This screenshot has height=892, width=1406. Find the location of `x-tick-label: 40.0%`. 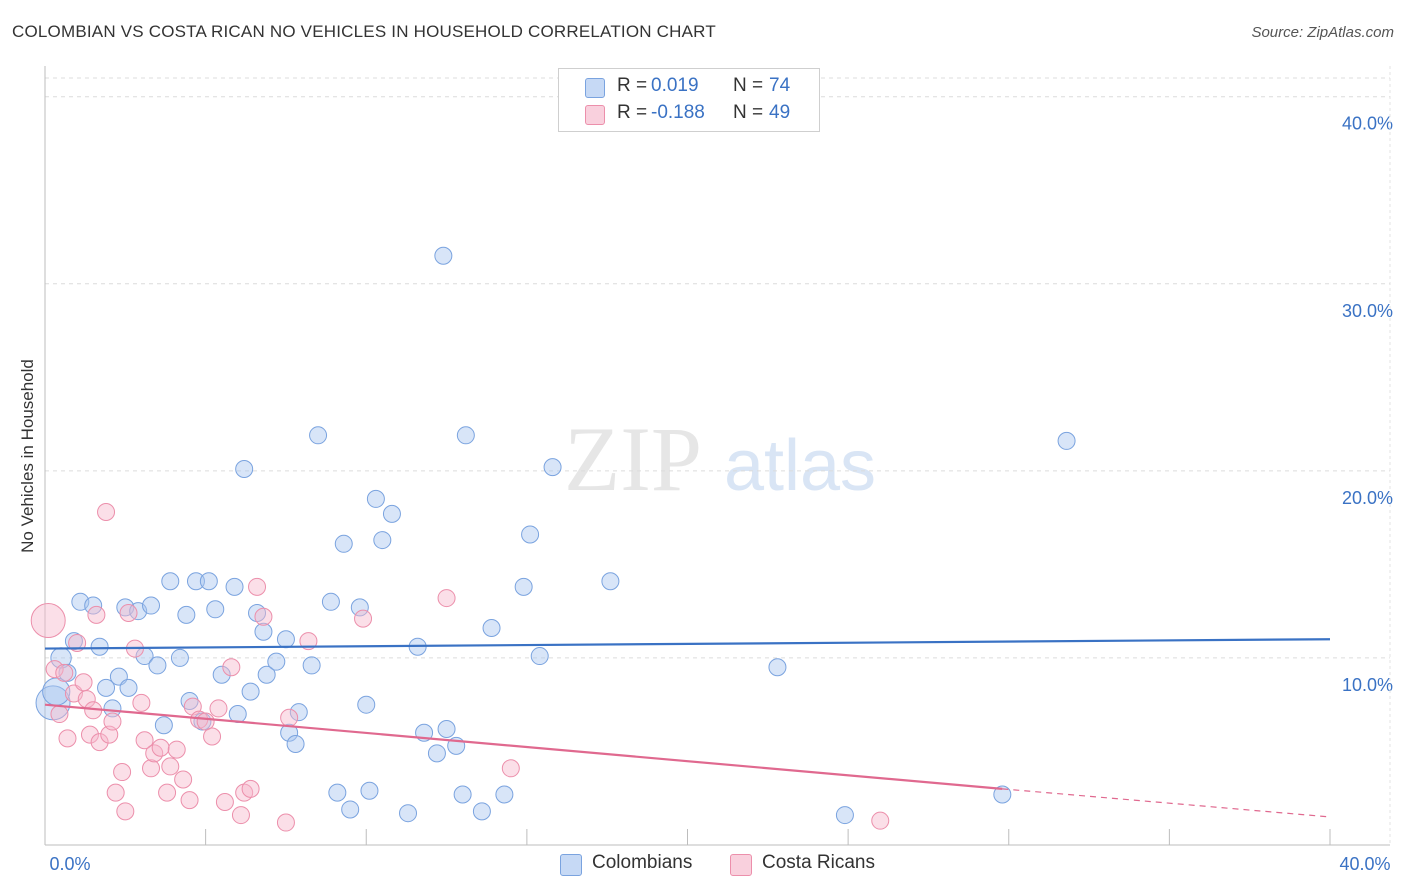

x-tick-label: 40.0% is located at coordinates (1364, 864).